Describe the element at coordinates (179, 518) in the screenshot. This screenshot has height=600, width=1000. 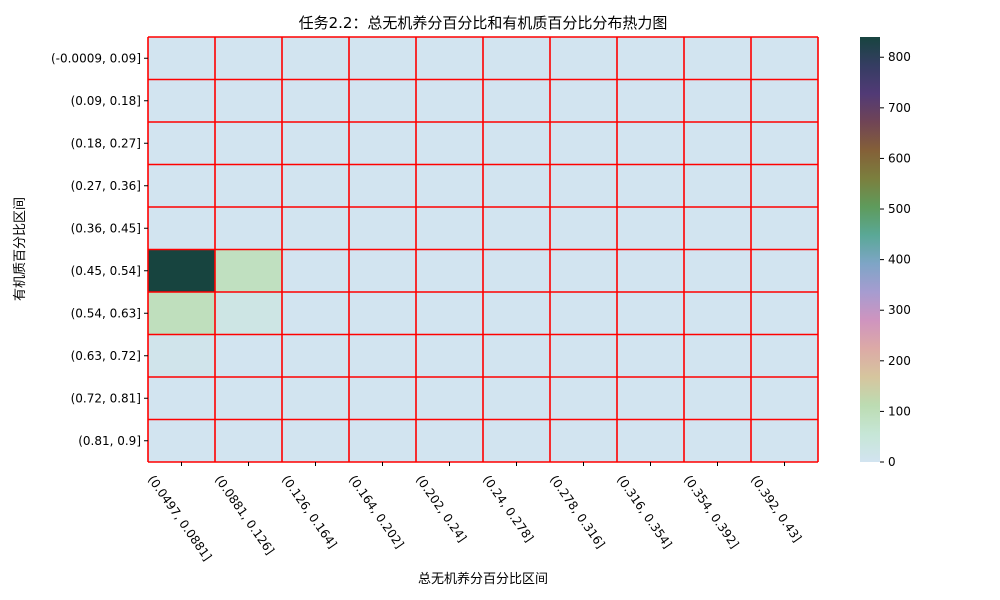
I see `x-tick-label: (0.0497, 0.0881]` at that location.